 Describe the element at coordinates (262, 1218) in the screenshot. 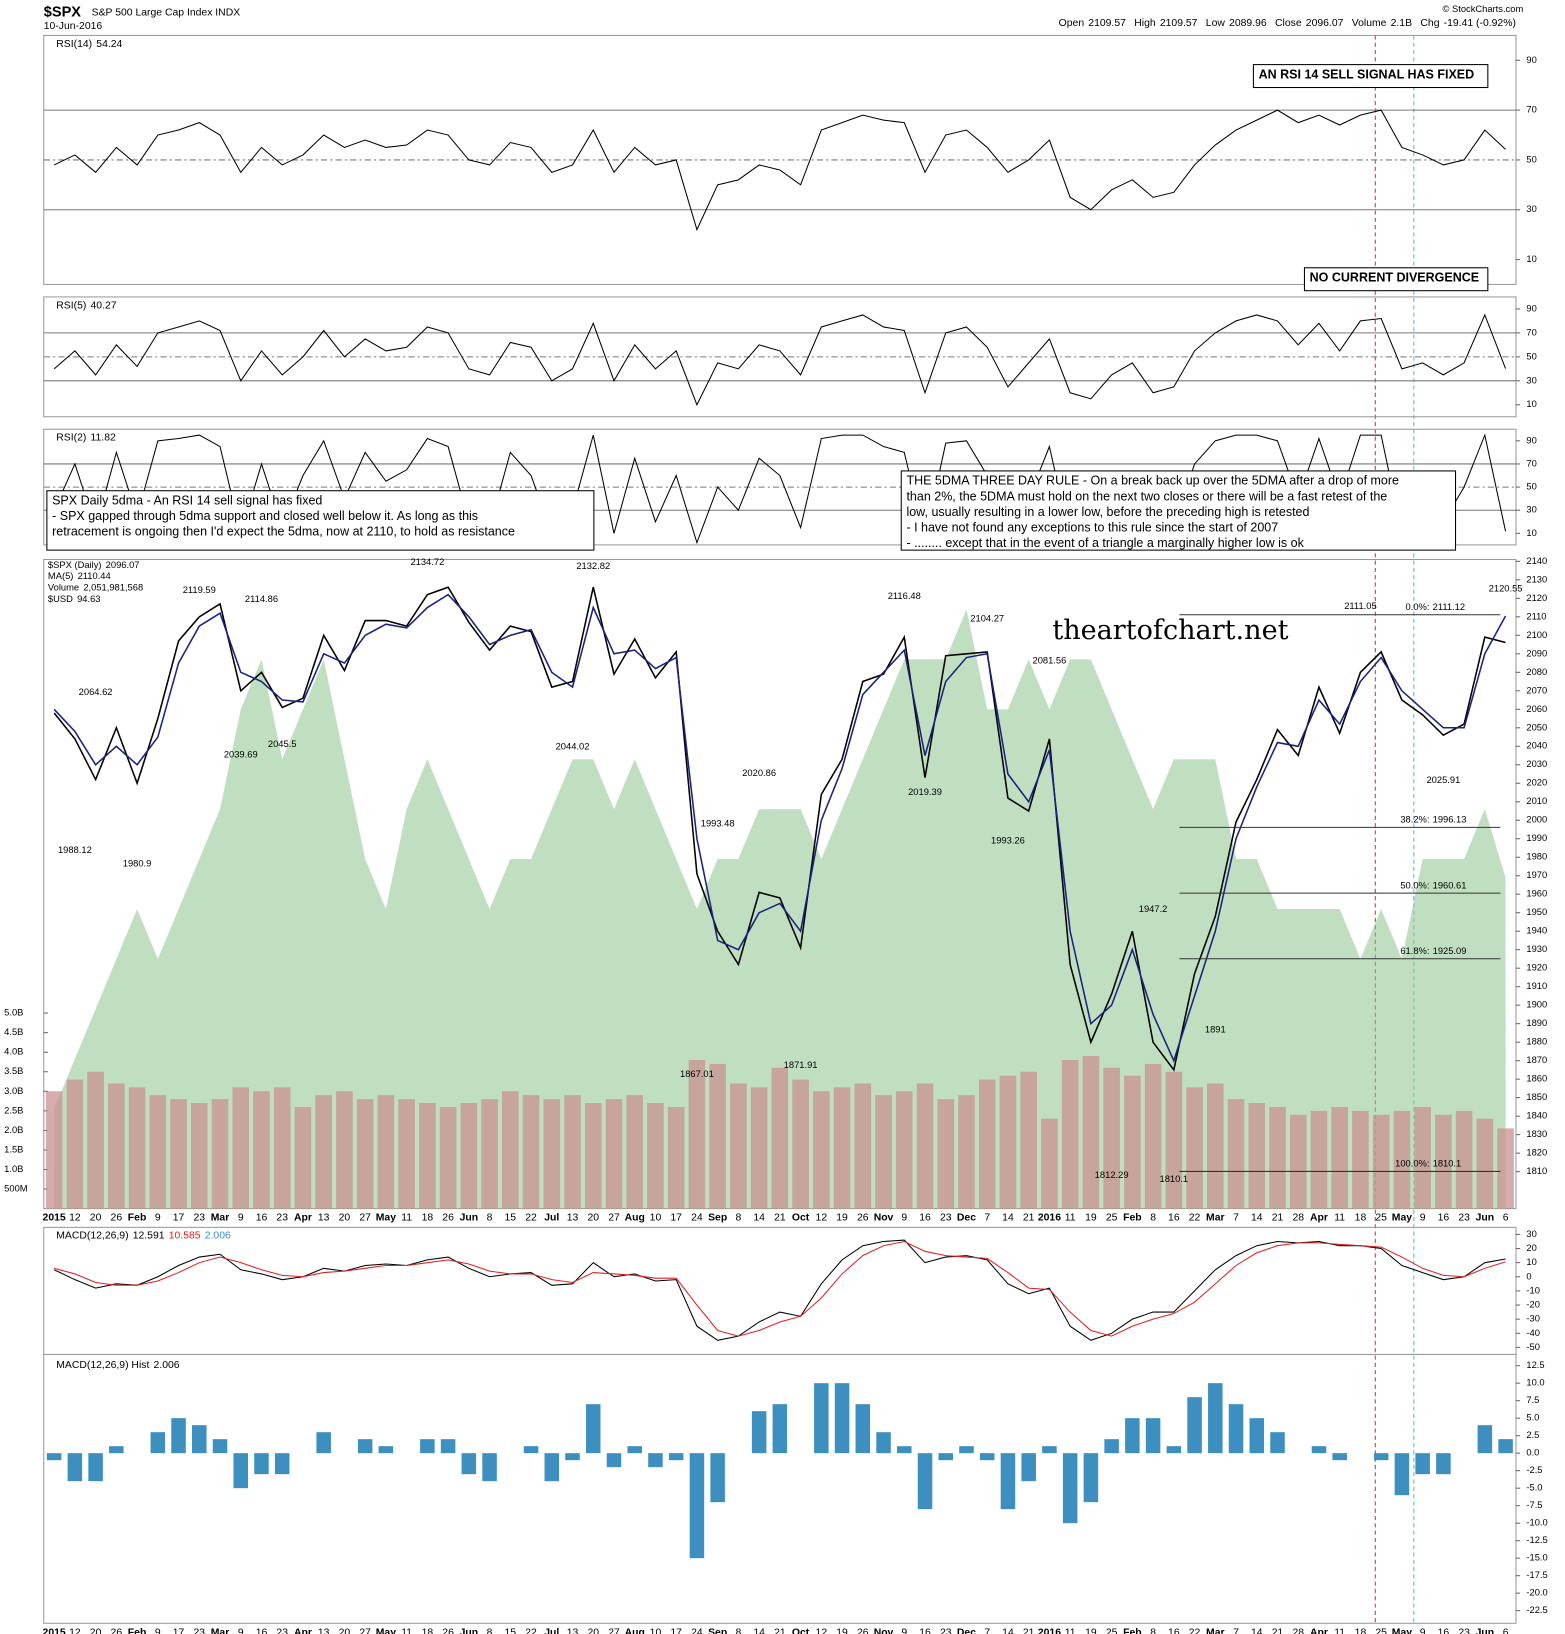

I see `x-tick-label: 16` at that location.